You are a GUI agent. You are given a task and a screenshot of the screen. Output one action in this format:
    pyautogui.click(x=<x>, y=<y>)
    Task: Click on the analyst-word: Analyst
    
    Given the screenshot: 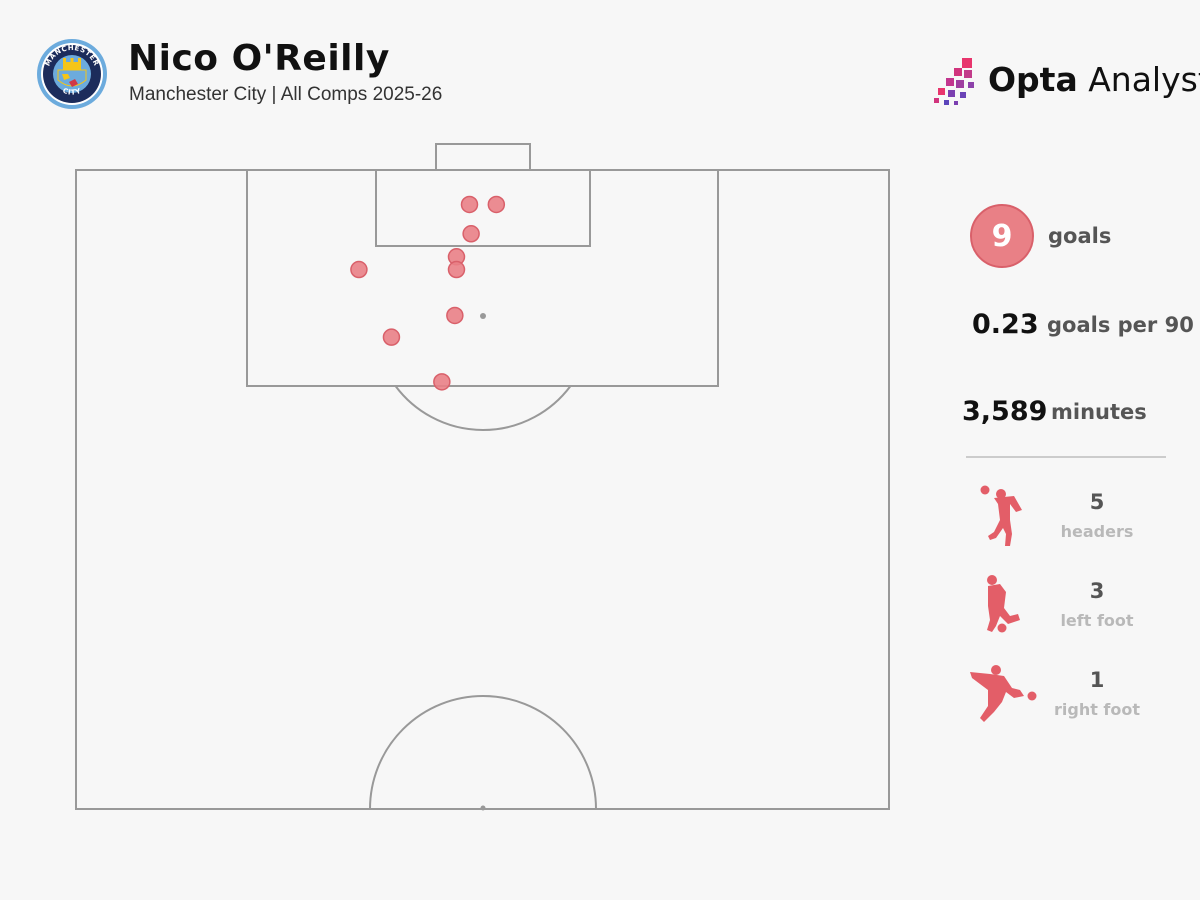 What is the action you would take?
    pyautogui.click(x=1144, y=79)
    